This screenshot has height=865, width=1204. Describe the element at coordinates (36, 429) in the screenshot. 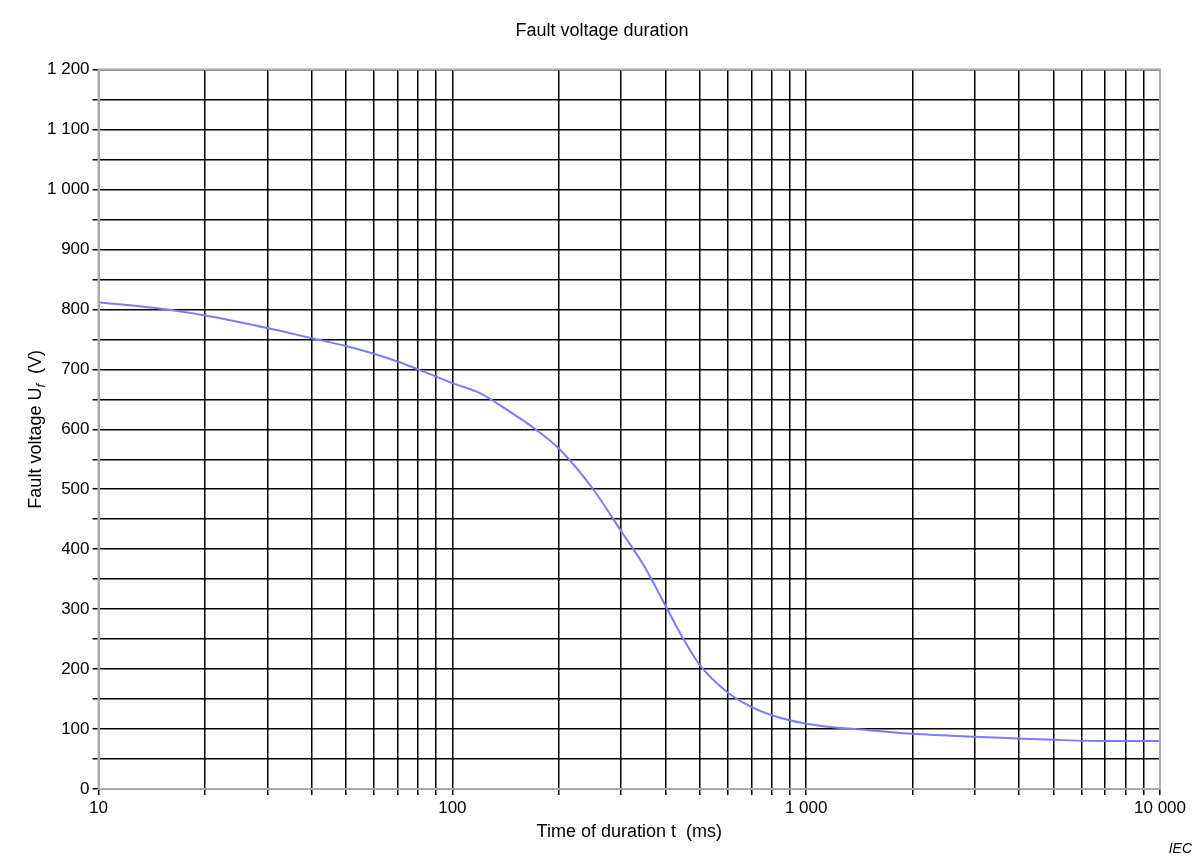

I see `y-axis-title: Fault voltage Uf (V)` at that location.